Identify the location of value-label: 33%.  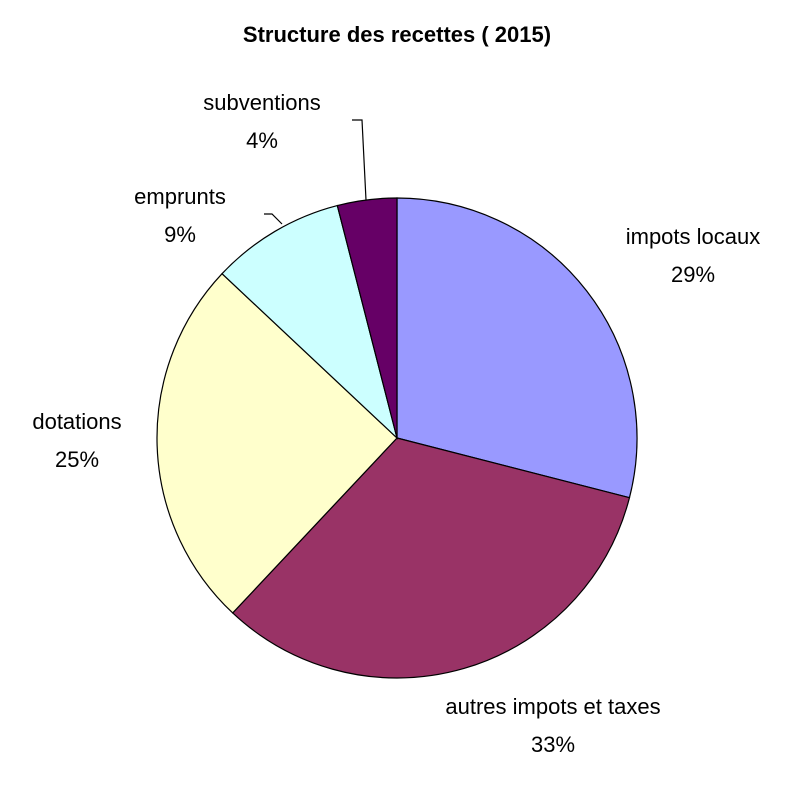
(553, 744).